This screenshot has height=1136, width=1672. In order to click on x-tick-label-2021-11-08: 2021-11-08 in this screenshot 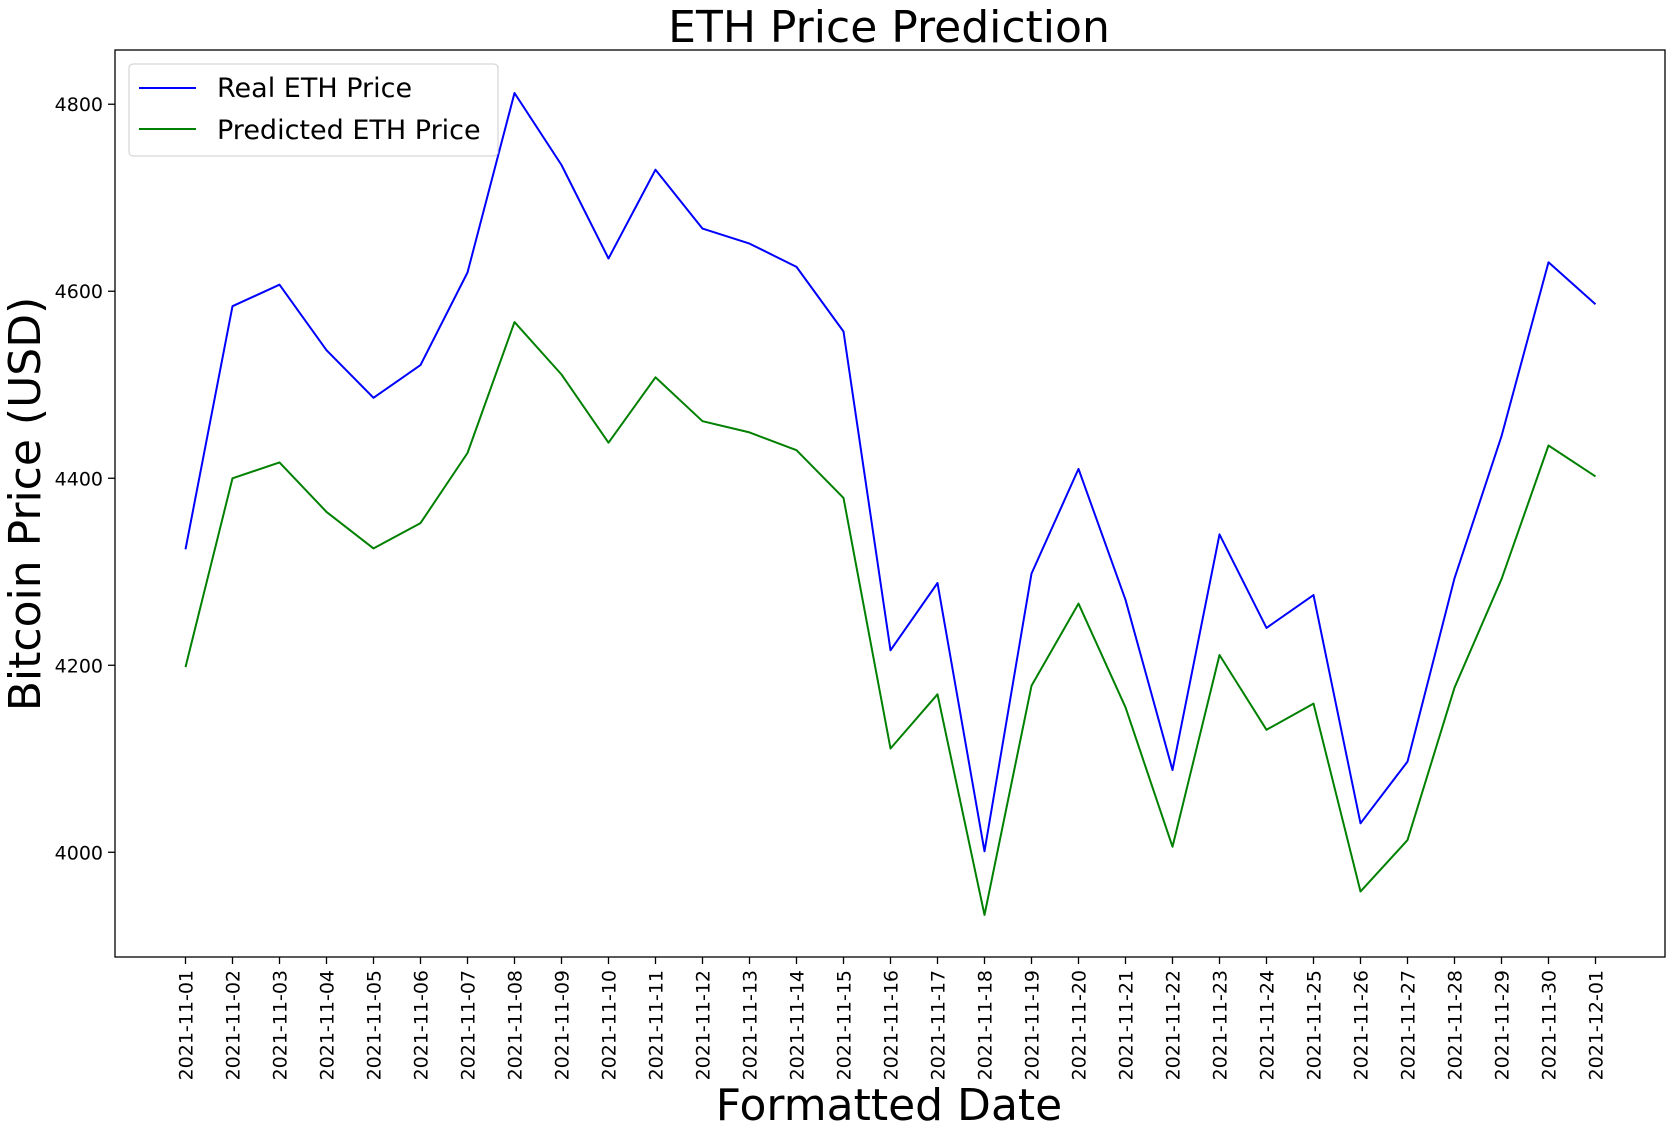, I will do `click(516, 1025)`.